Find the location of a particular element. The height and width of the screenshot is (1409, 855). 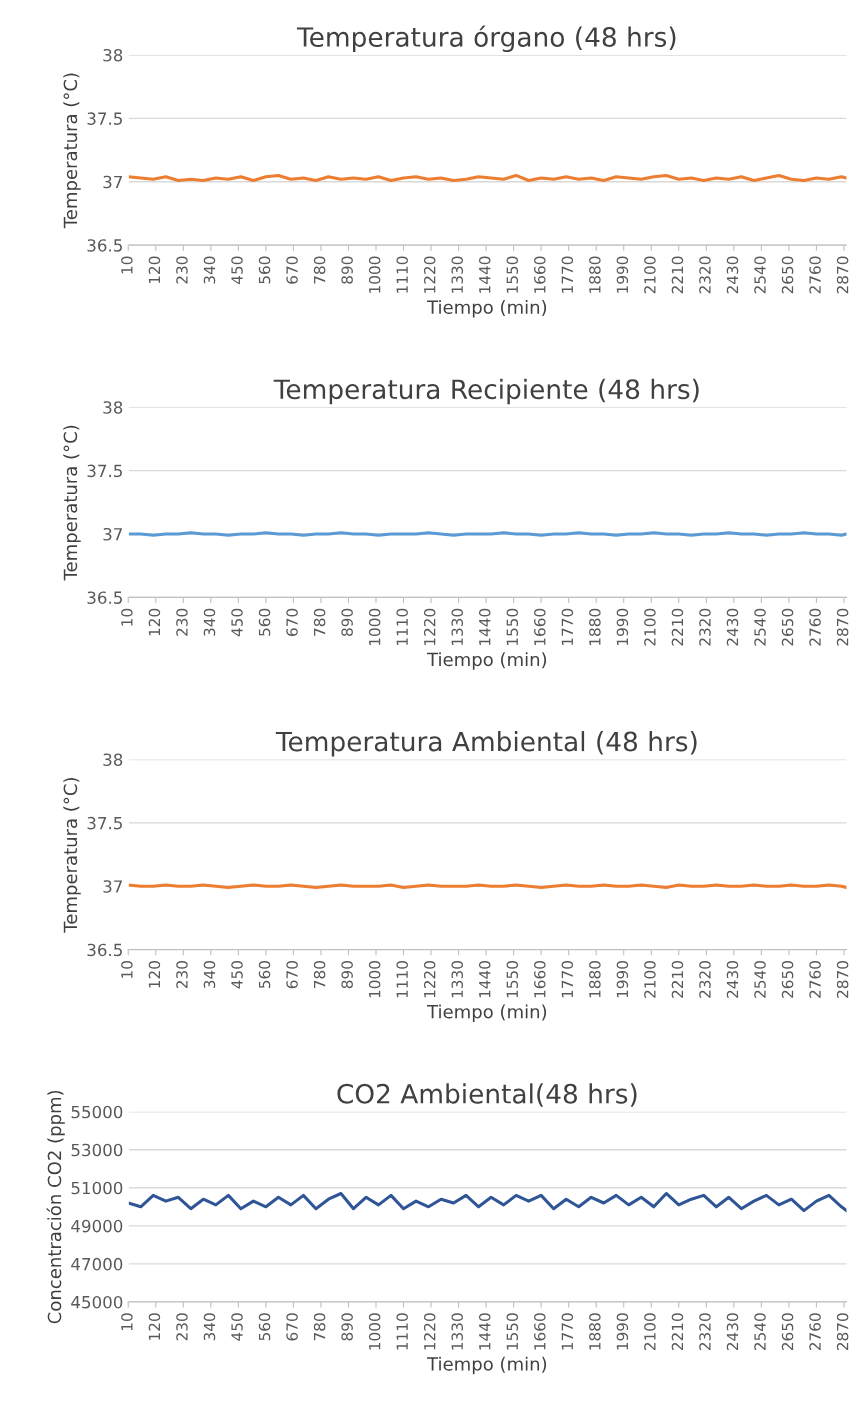

y-tick-label: 51000 is located at coordinates (97, 1188).